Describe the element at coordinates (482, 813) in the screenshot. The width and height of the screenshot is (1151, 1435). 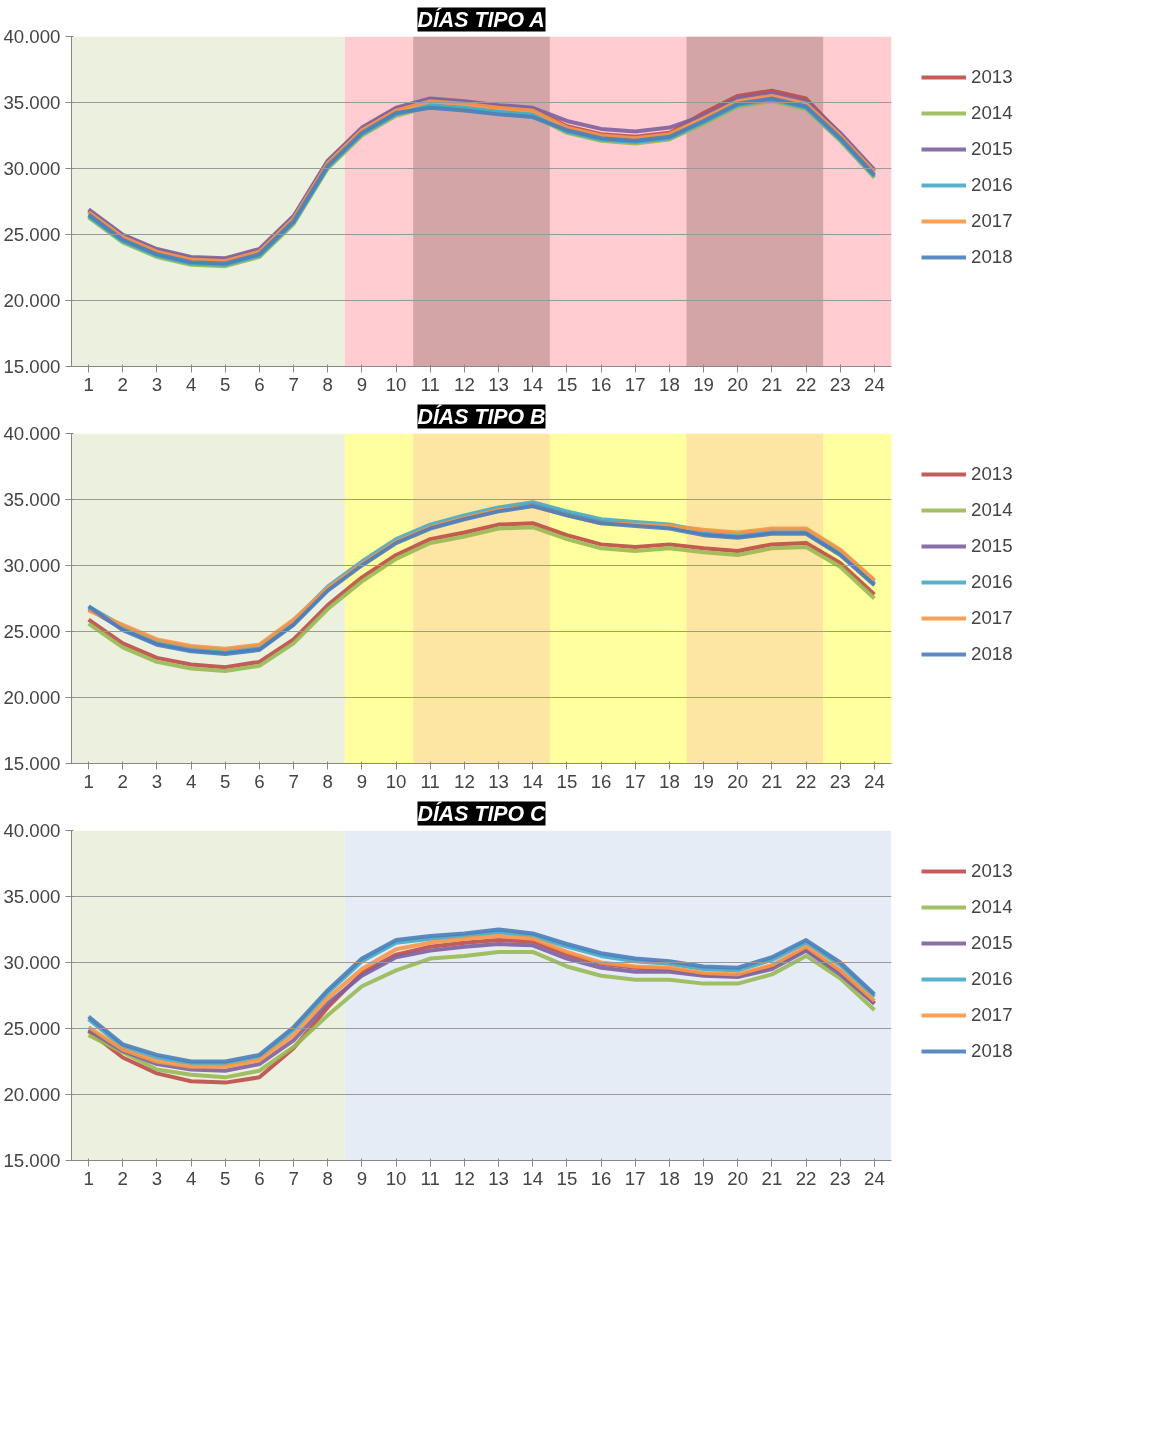
I see `chart-title: DÍAS TIPO C` at that location.